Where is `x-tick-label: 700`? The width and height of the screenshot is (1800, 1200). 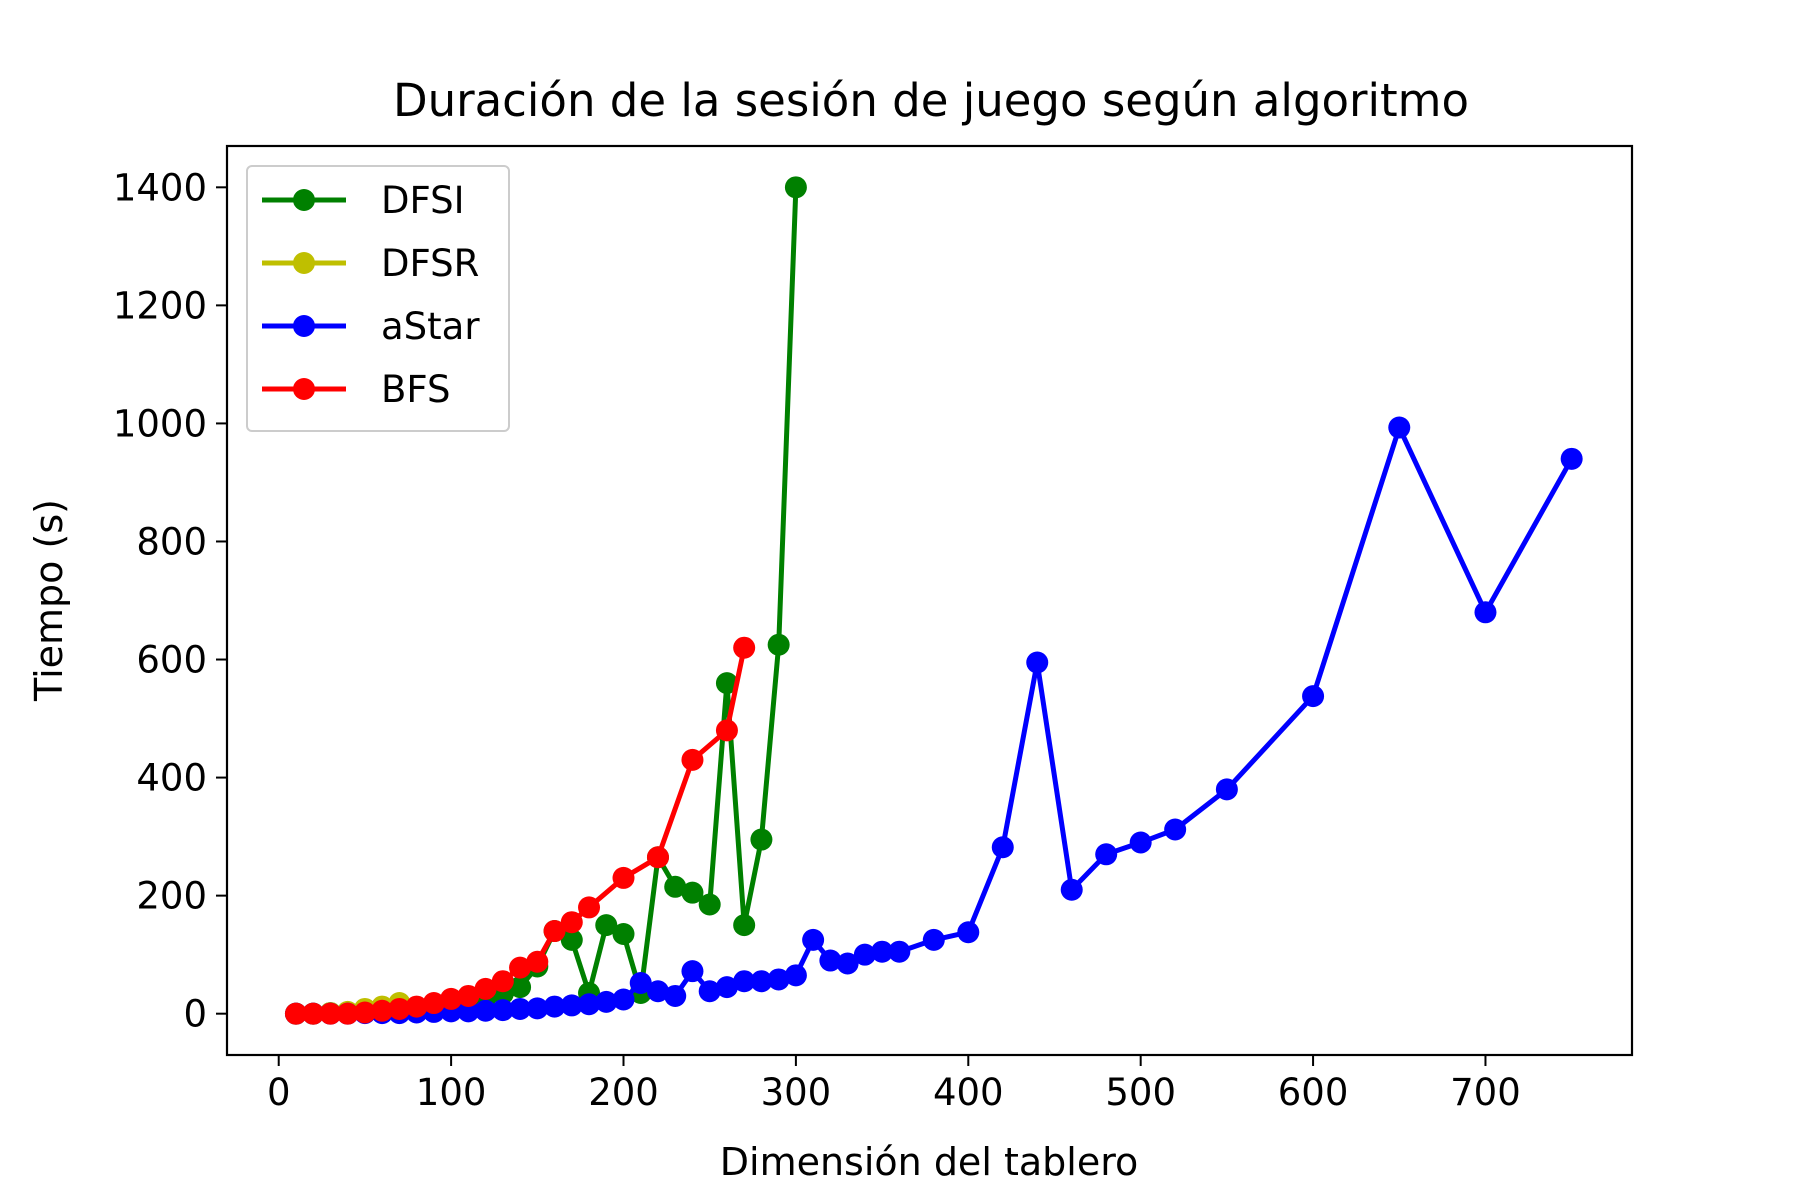 x-tick-label: 700 is located at coordinates (1485, 1092).